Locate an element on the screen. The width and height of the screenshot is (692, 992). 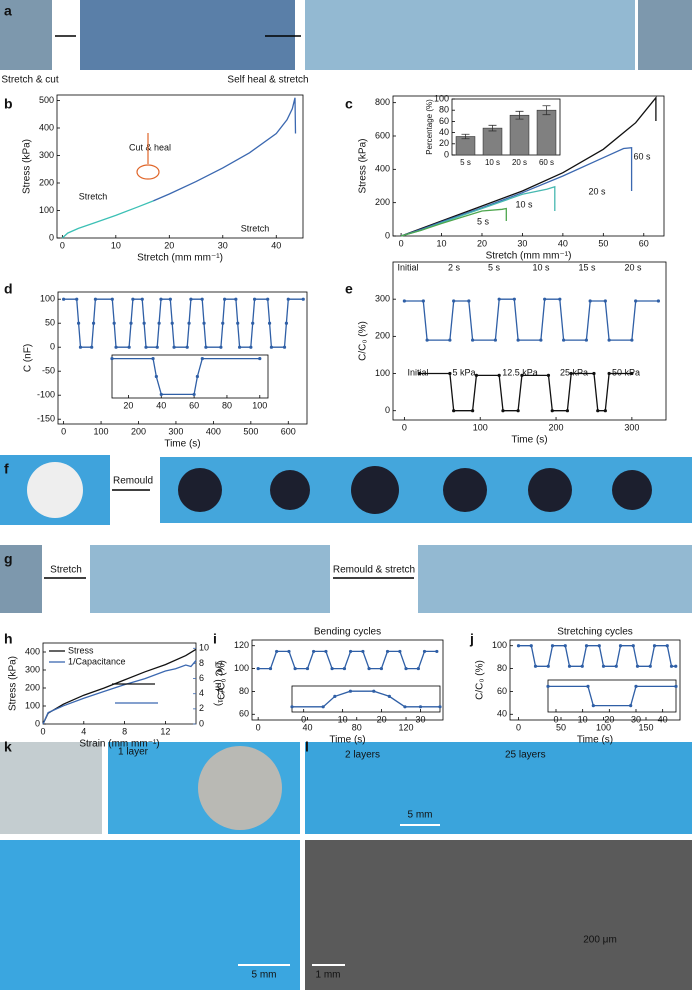
y-tick-label: 400 is located at coordinates (382, 169).